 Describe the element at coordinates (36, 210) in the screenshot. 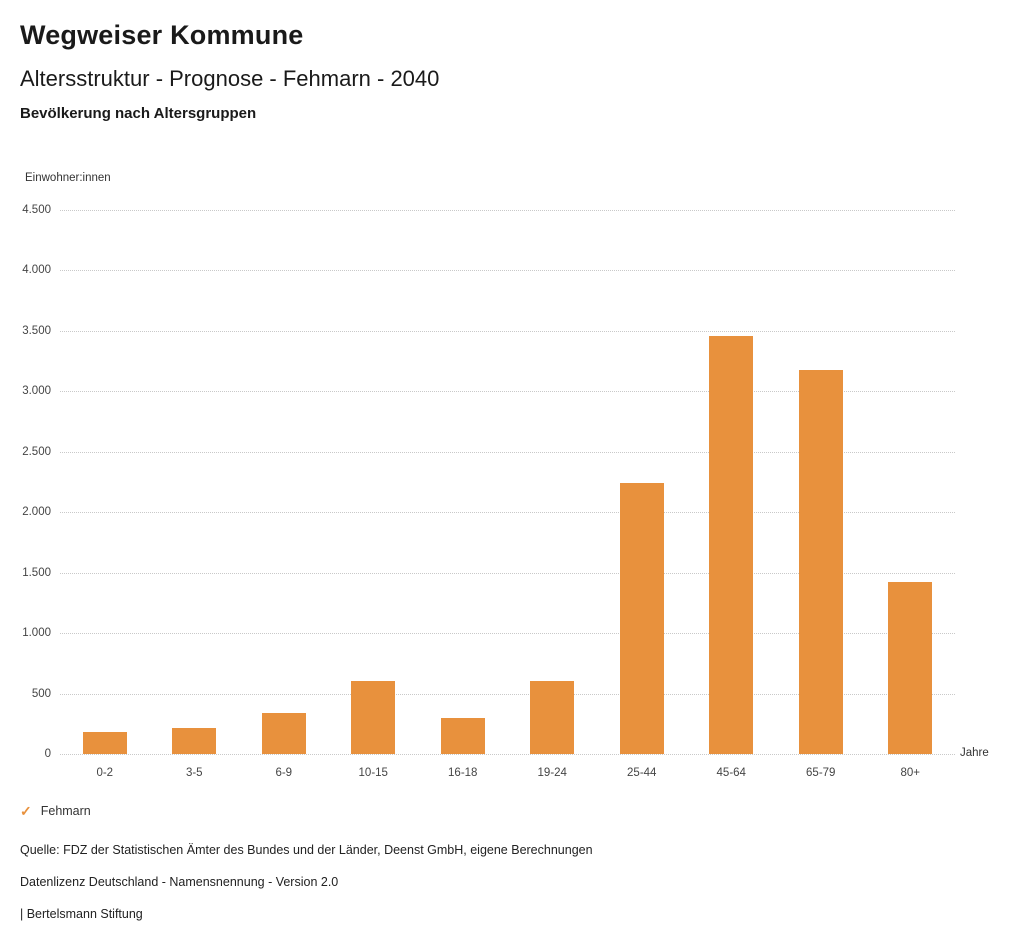

I see `y-axis-tick-label: 4.500` at that location.